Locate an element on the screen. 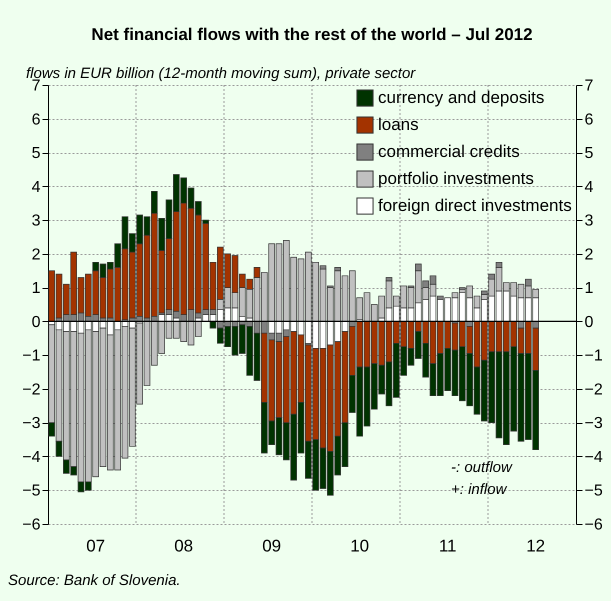 The image size is (611, 601). legend-label: commercial credits is located at coordinates (449, 151).